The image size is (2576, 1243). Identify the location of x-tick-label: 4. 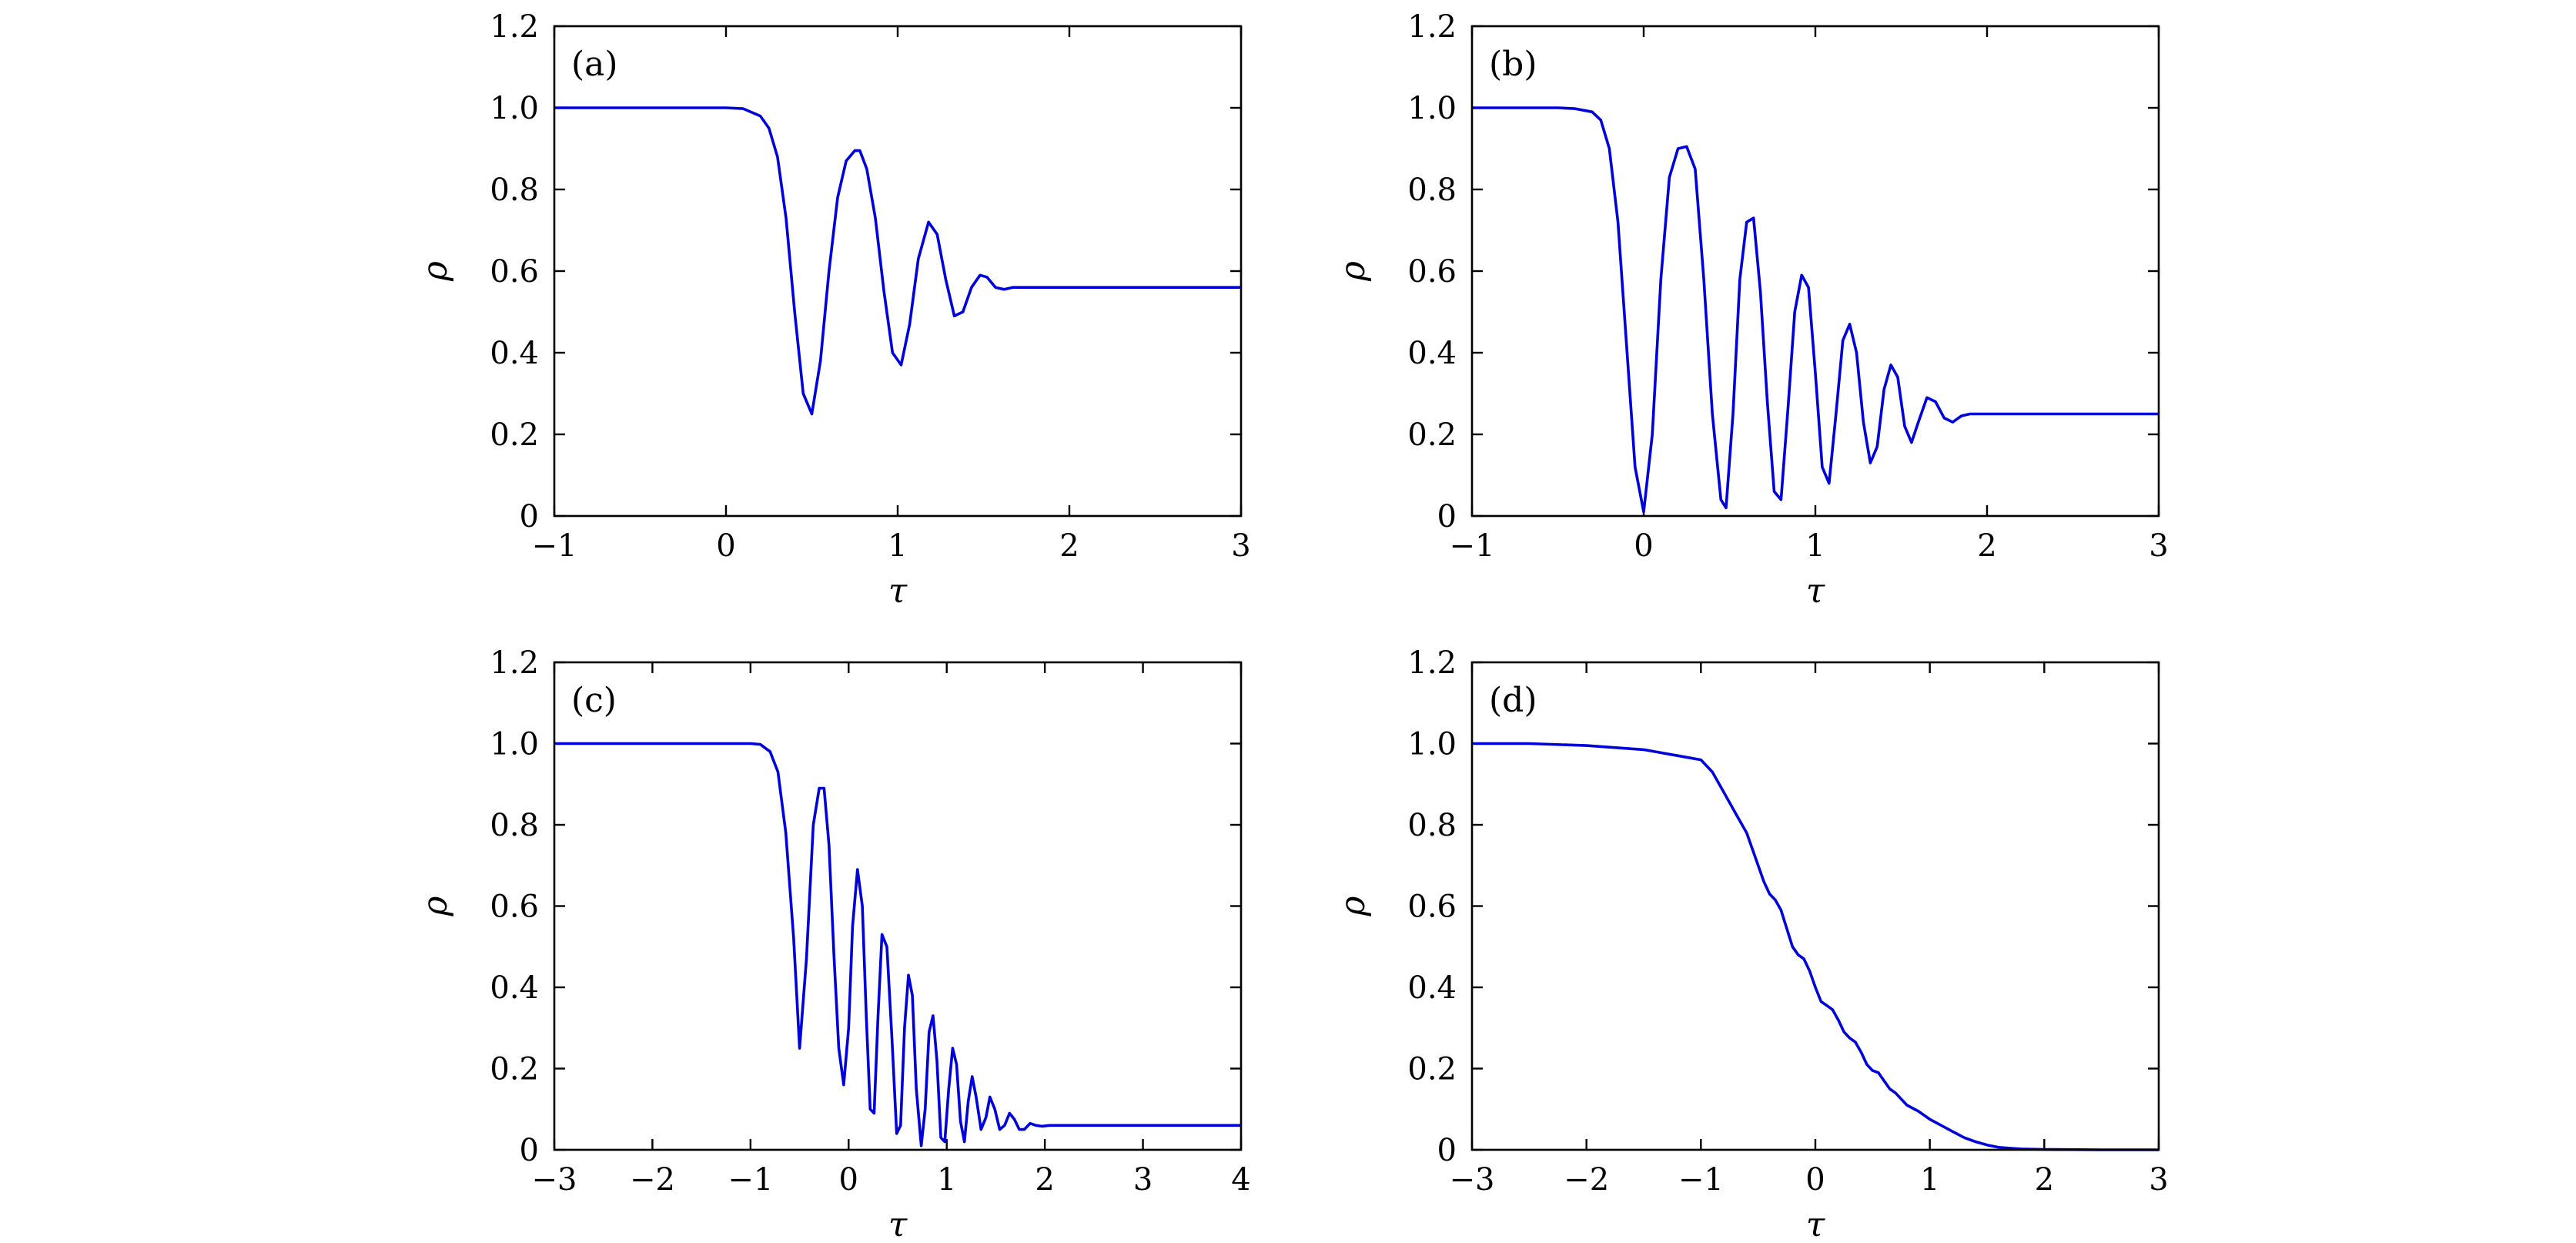
(1241, 1180).